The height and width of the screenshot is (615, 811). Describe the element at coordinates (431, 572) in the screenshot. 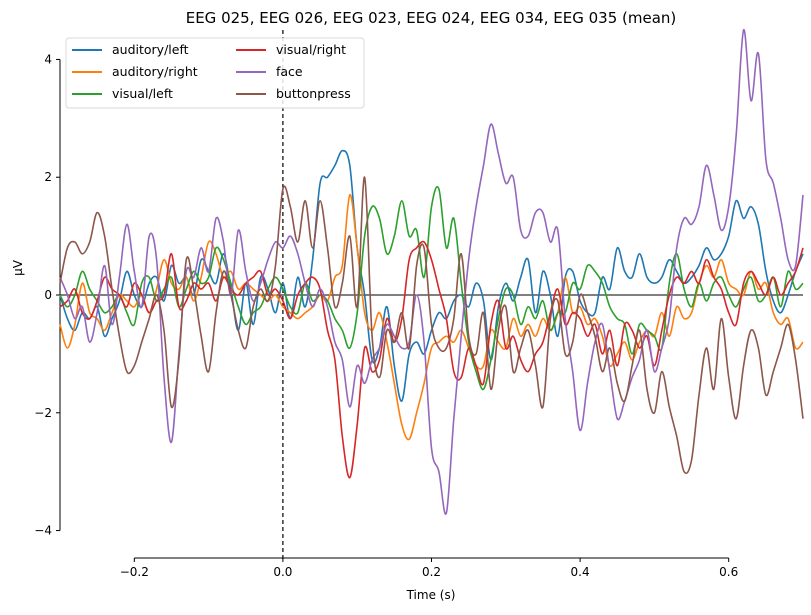

I see `x-tick-label: 0.2` at that location.